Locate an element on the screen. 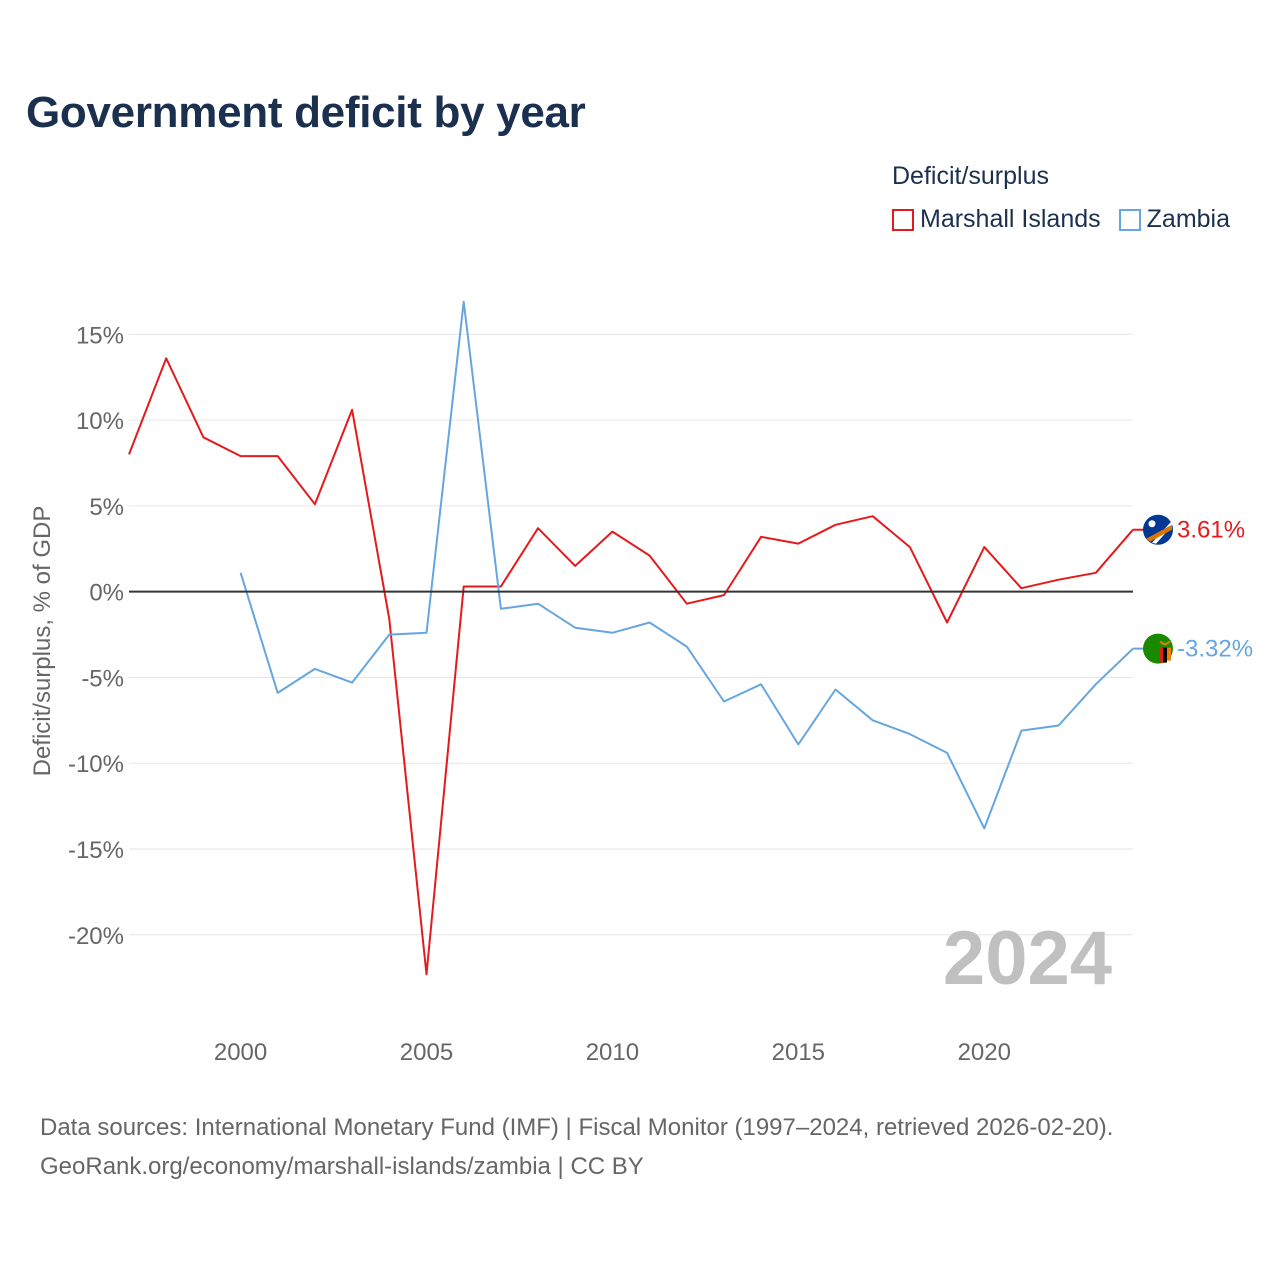 The width and height of the screenshot is (1280, 1280). y-axis-label: Deficit/surplus, % of GDP is located at coordinates (42, 641).